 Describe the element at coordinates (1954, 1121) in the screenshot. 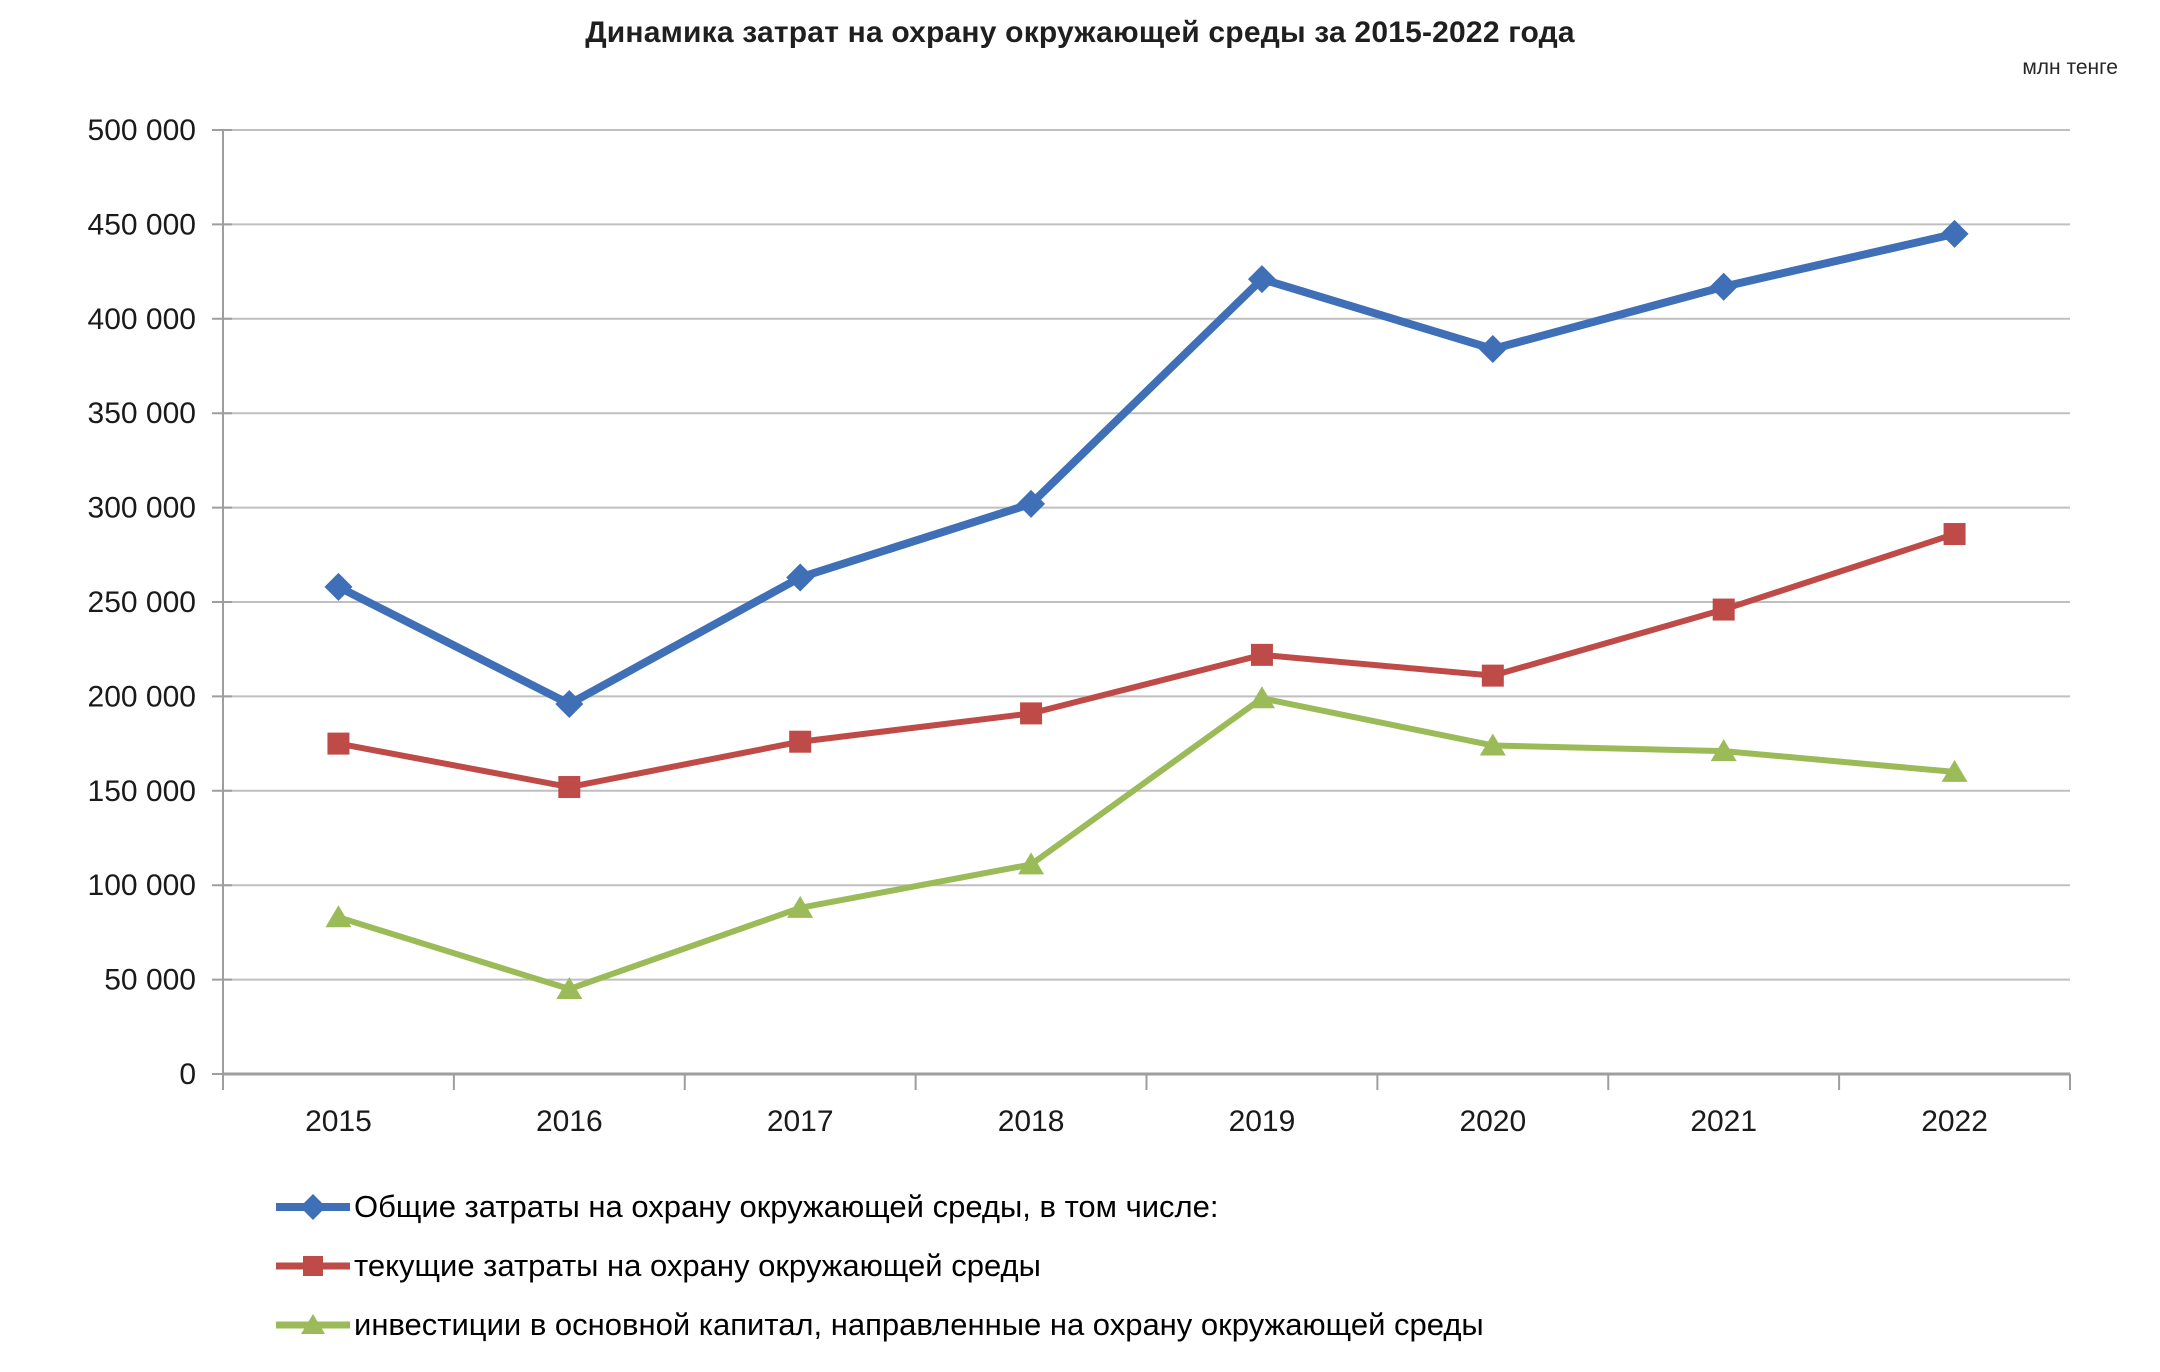

I see `x-tick-label: 2022` at that location.